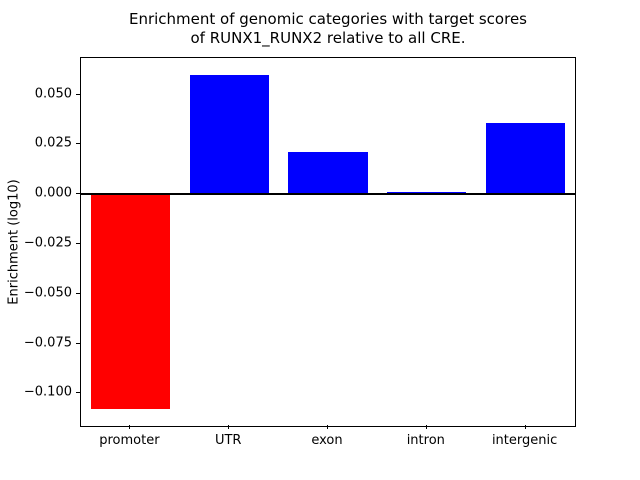  I want to click on bar-intron, so click(427, 193).